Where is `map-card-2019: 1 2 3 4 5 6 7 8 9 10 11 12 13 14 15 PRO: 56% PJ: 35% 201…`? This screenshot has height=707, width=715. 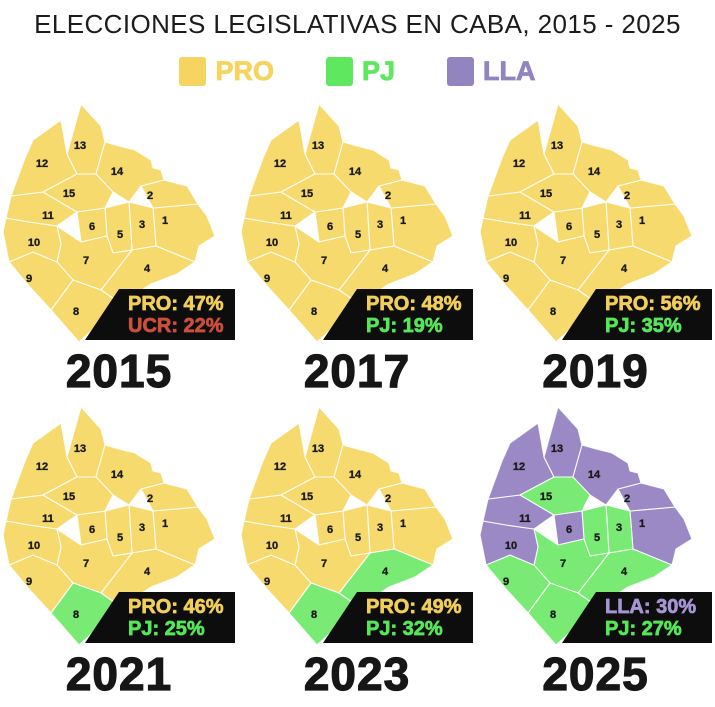
map-card-2019: 1 2 3 4 5 6 7 8 9 10 11 12 13 14 15 PRO: 56% PJ: 35% 201… is located at coordinates (595, 246).